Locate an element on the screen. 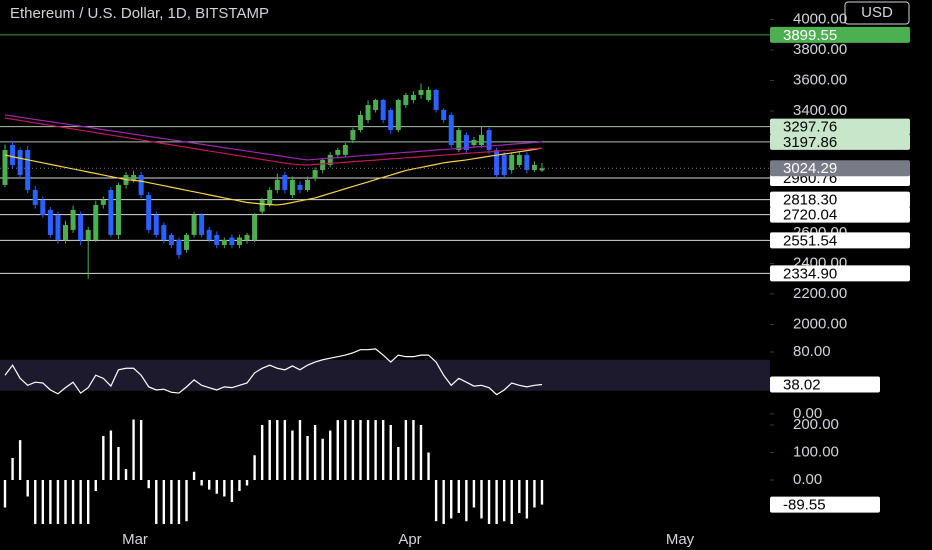 The image size is (932, 550). last-price-label: 3024.29 is located at coordinates (810, 168).